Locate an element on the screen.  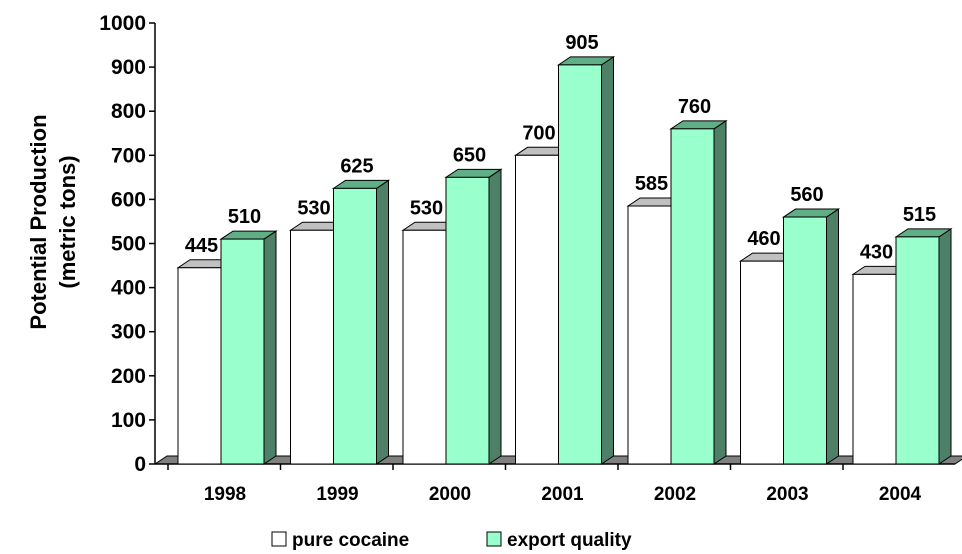
y-tick-label: 200 is located at coordinates (128, 376).